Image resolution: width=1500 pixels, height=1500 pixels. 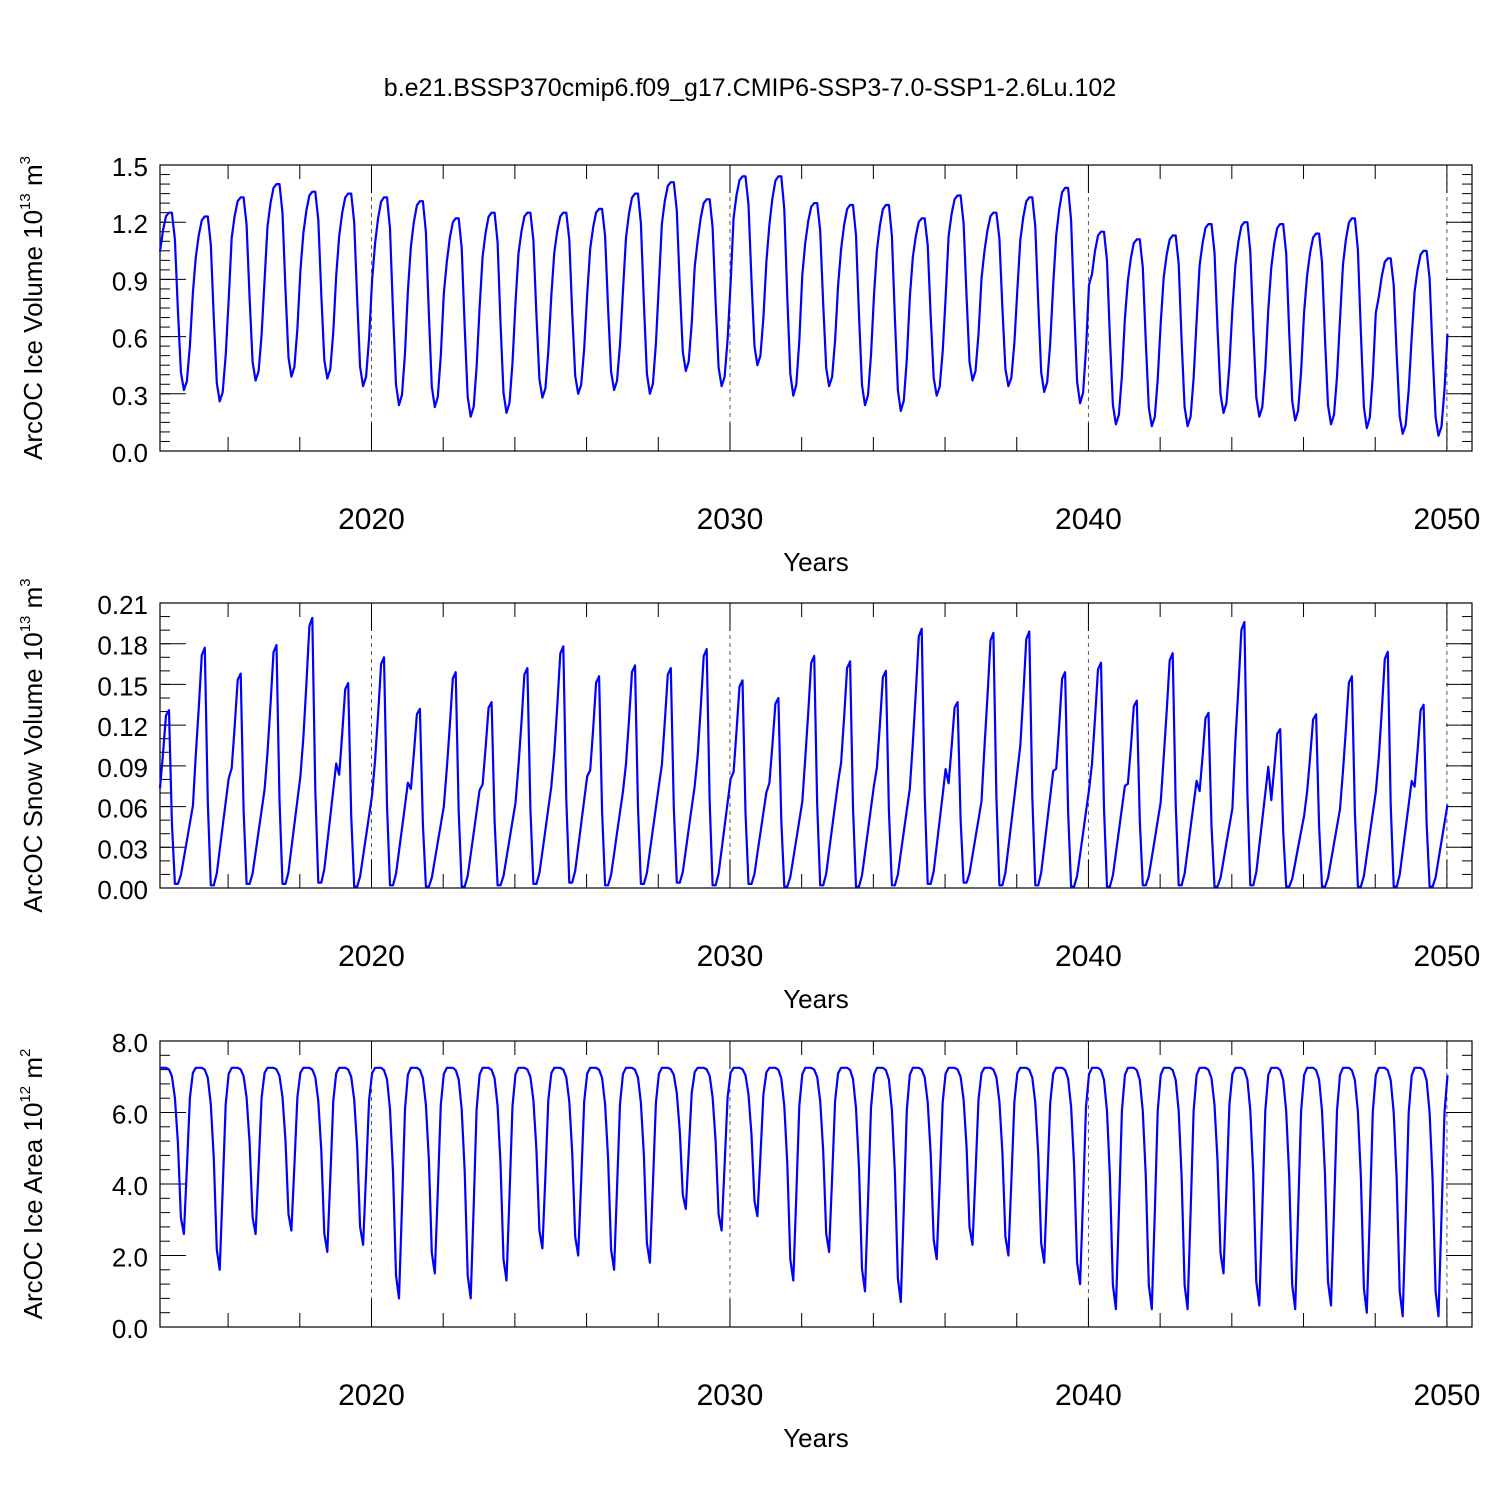 What do you see at coordinates (122, 849) in the screenshot?
I see `y-tick-label: 0.03` at bounding box center [122, 849].